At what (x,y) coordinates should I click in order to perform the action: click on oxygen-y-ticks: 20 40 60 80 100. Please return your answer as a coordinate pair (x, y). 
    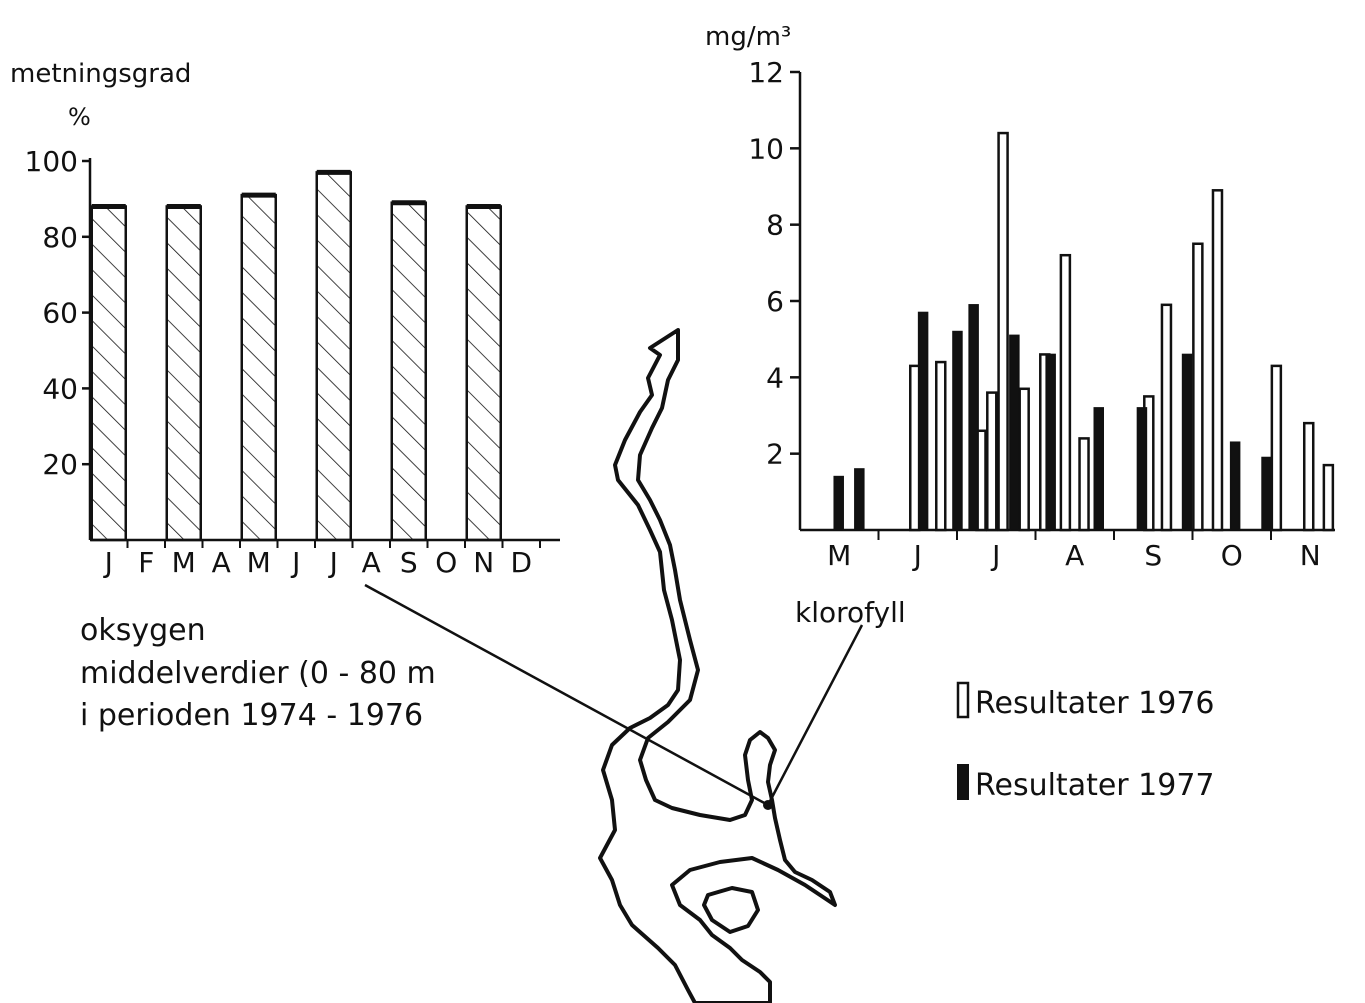
    Looking at the image, I should click on (57, 313).